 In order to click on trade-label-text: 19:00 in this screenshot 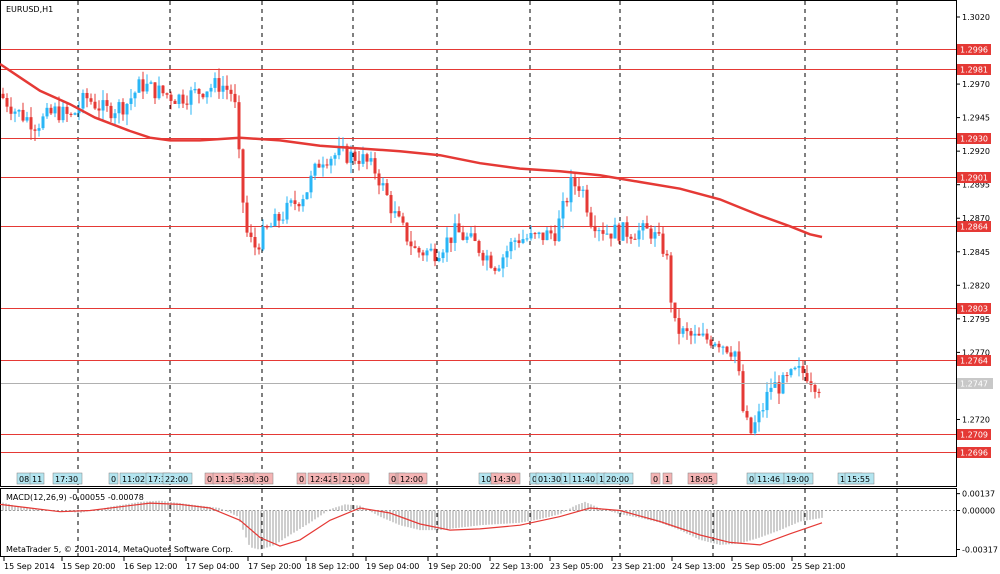, I will do `click(797, 479)`.